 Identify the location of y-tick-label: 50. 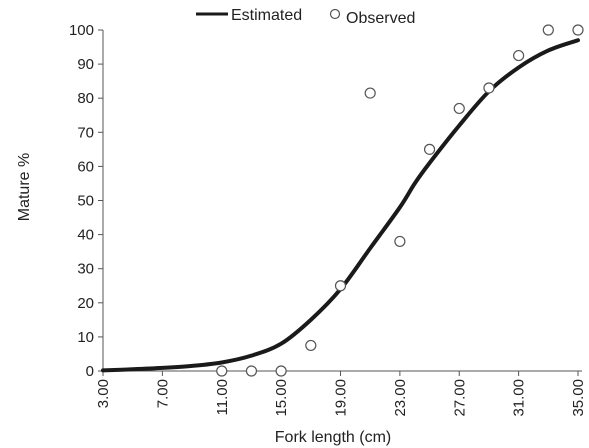
(85, 201).